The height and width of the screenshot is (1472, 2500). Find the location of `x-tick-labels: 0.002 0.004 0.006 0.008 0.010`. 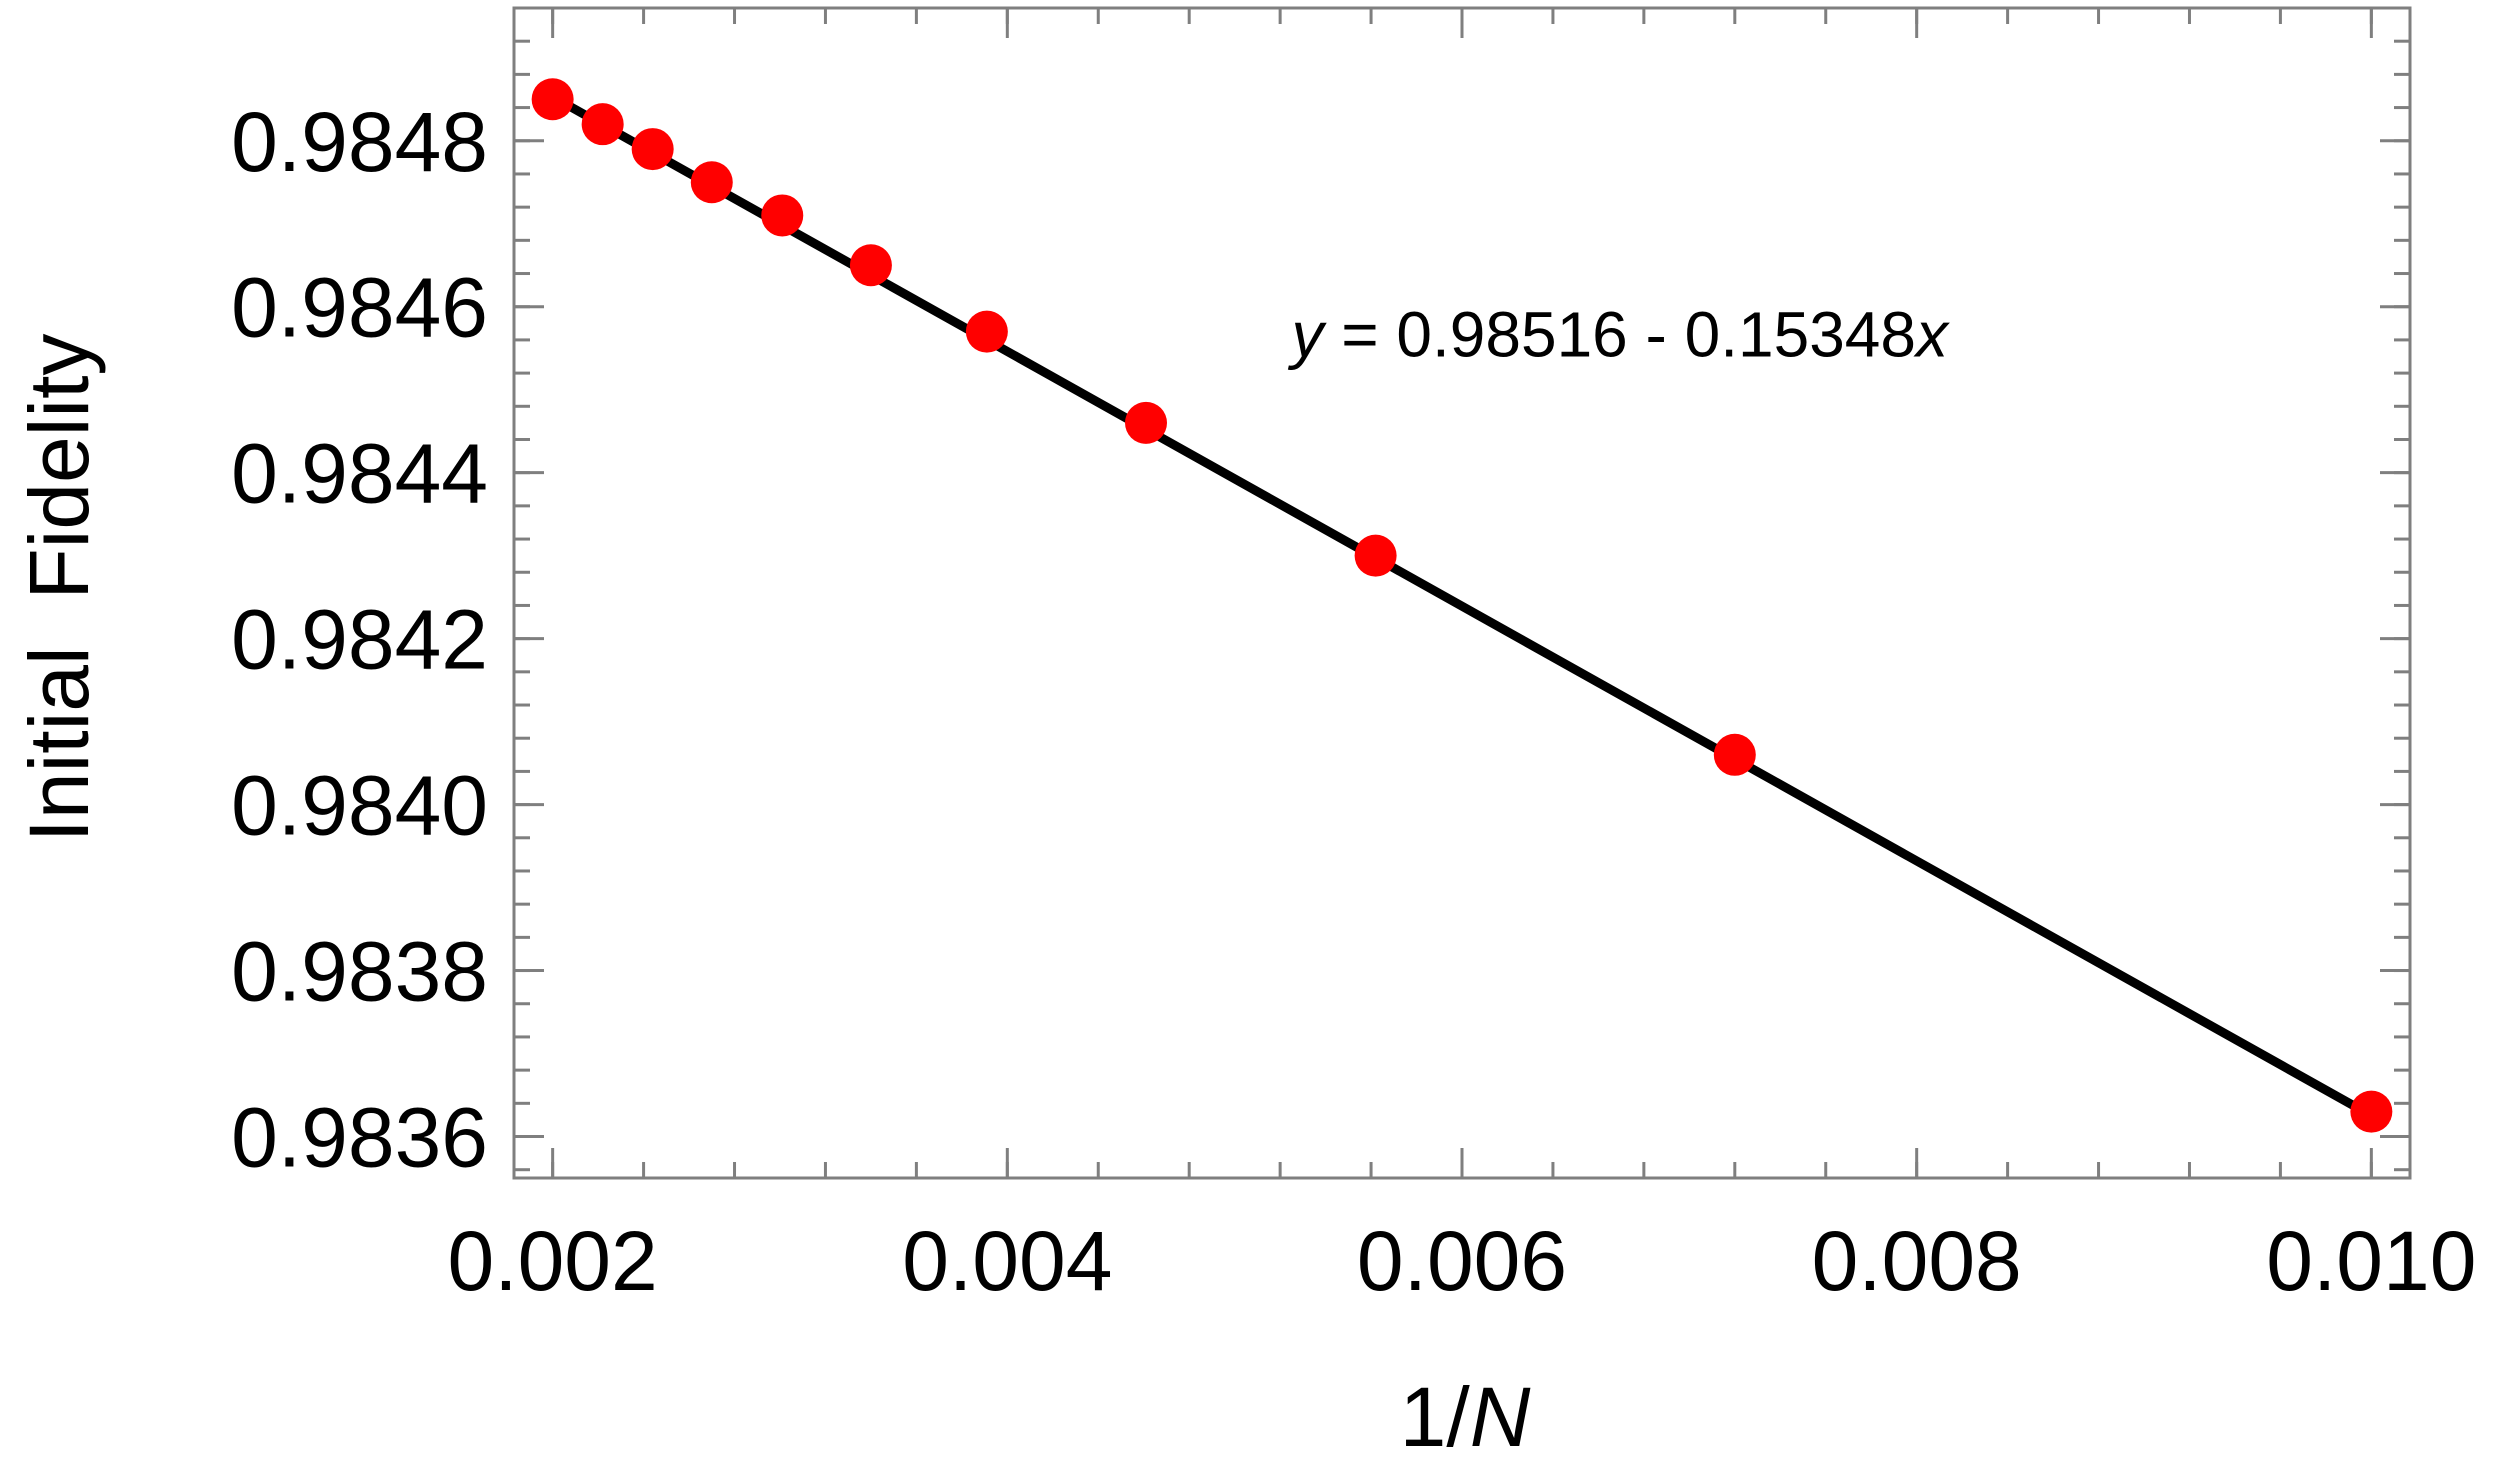

x-tick-labels: 0.002 0.004 0.006 0.008 0.010 is located at coordinates (1462, 1261).